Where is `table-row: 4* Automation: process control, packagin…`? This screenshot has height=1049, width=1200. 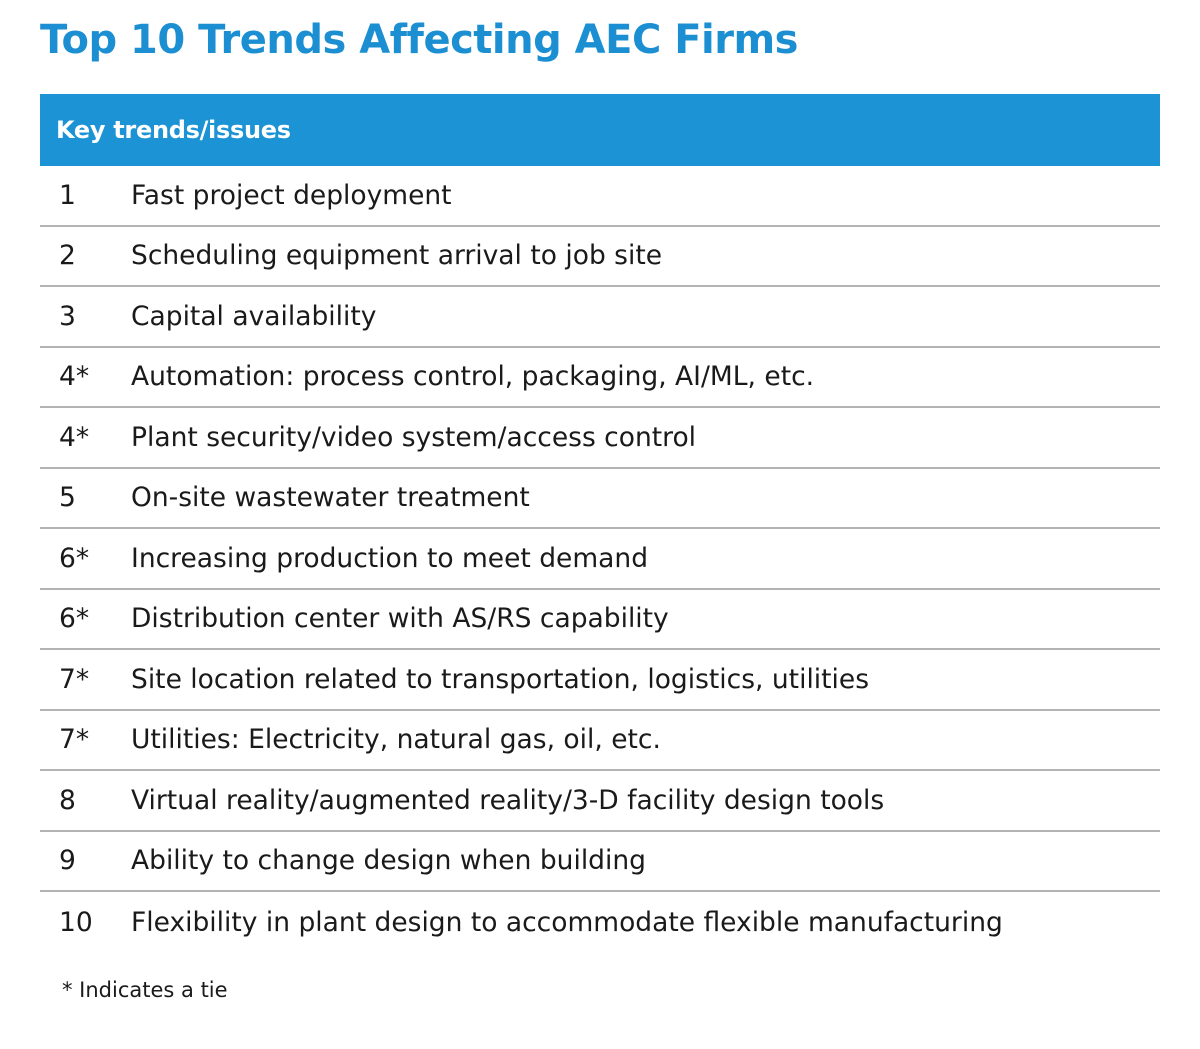
table-row: 4* Automation: process control, packagin… is located at coordinates (600, 378).